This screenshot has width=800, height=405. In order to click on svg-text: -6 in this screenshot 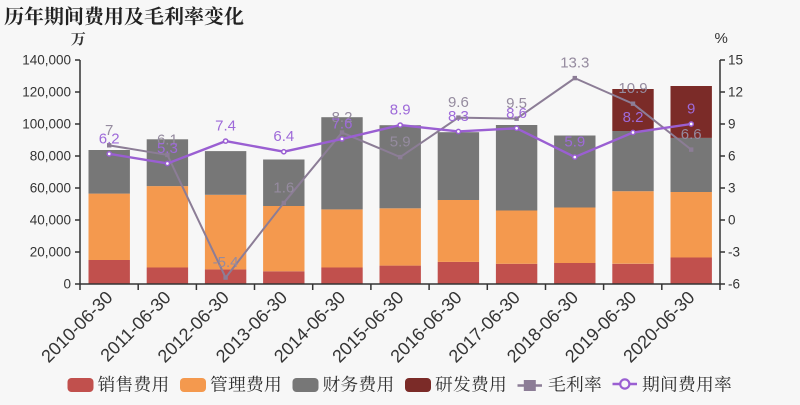, I will do `click(734, 284)`.